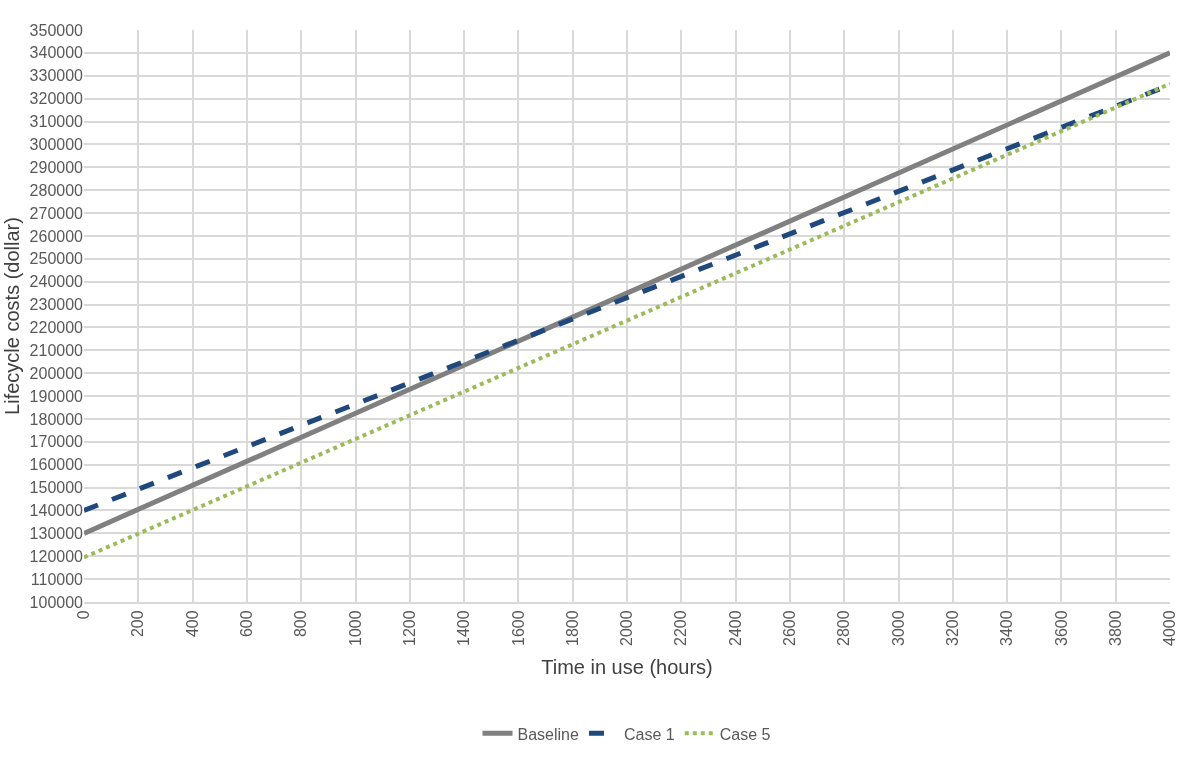 The width and height of the screenshot is (1200, 762). What do you see at coordinates (56, 488) in the screenshot?
I see `y-tick-label: 150000` at bounding box center [56, 488].